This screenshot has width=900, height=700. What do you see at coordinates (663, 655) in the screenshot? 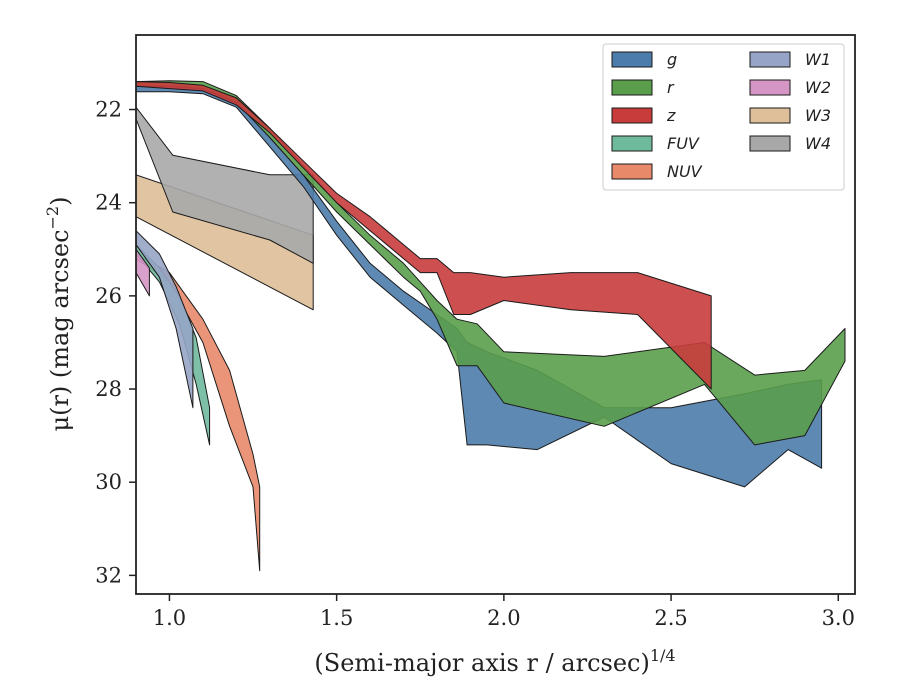
I see `x-axis-label-exponent: 1/4` at bounding box center [663, 655].